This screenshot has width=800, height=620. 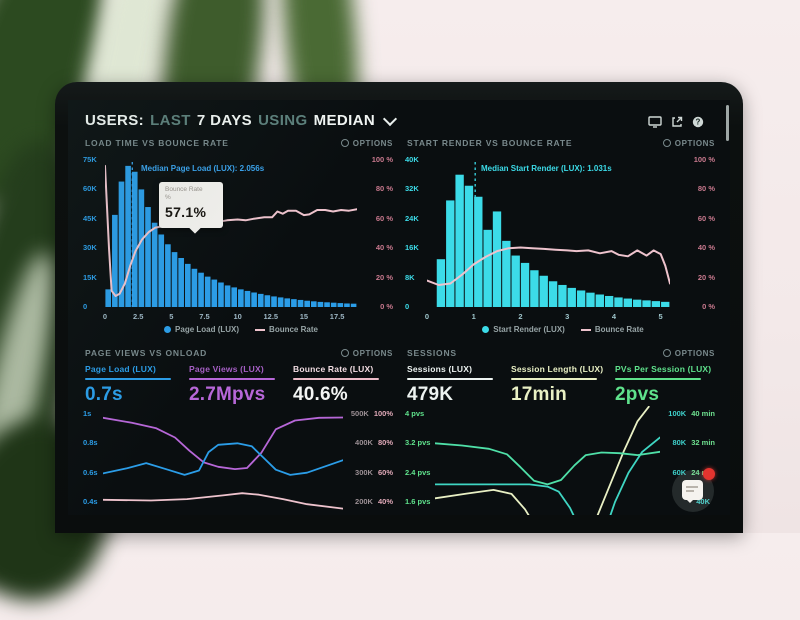 What do you see at coordinates (104, 394) in the screenshot?
I see `metric-value: 0.7s` at bounding box center [104, 394].